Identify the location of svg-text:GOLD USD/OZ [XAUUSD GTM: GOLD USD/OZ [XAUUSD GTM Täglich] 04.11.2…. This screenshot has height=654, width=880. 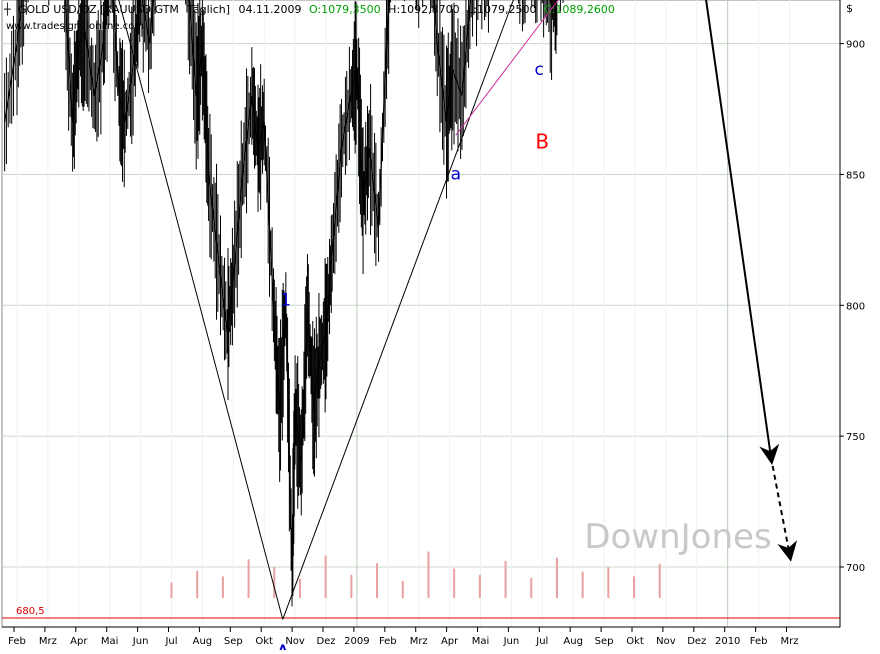
(316, 9).